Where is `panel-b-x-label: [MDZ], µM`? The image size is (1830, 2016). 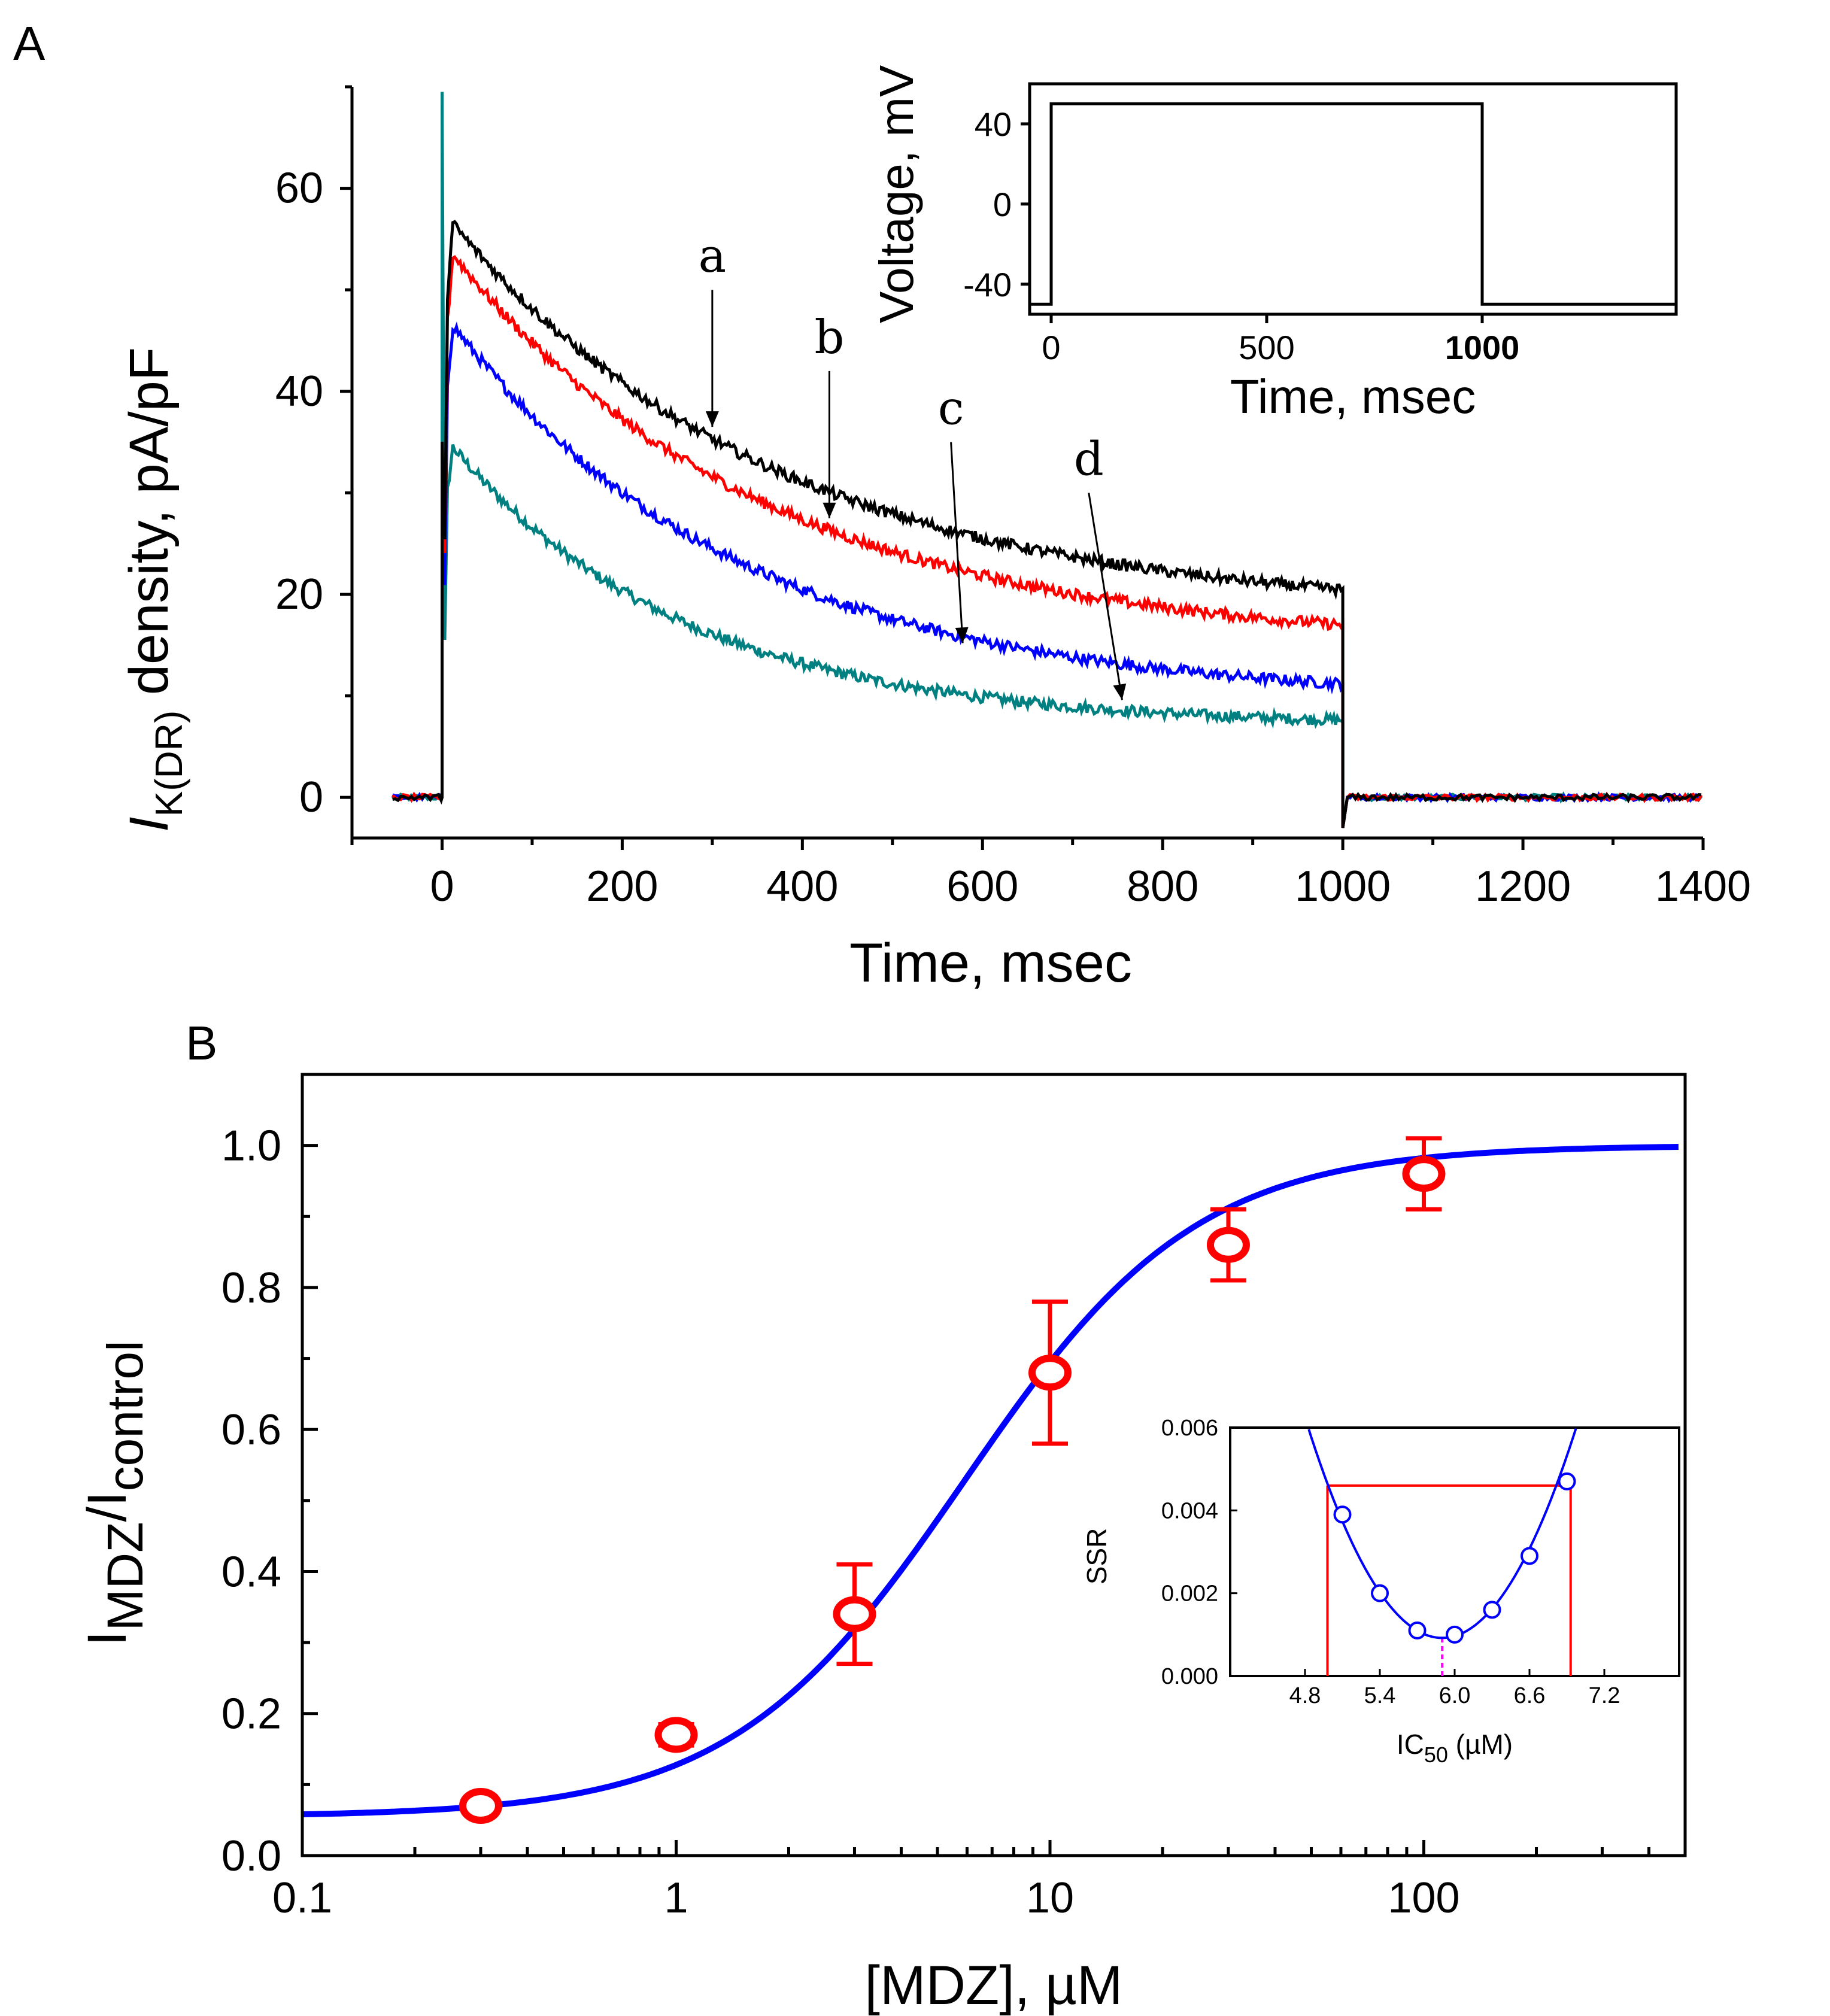
panel-b-x-label: [MDZ], µM is located at coordinates (993, 1986).